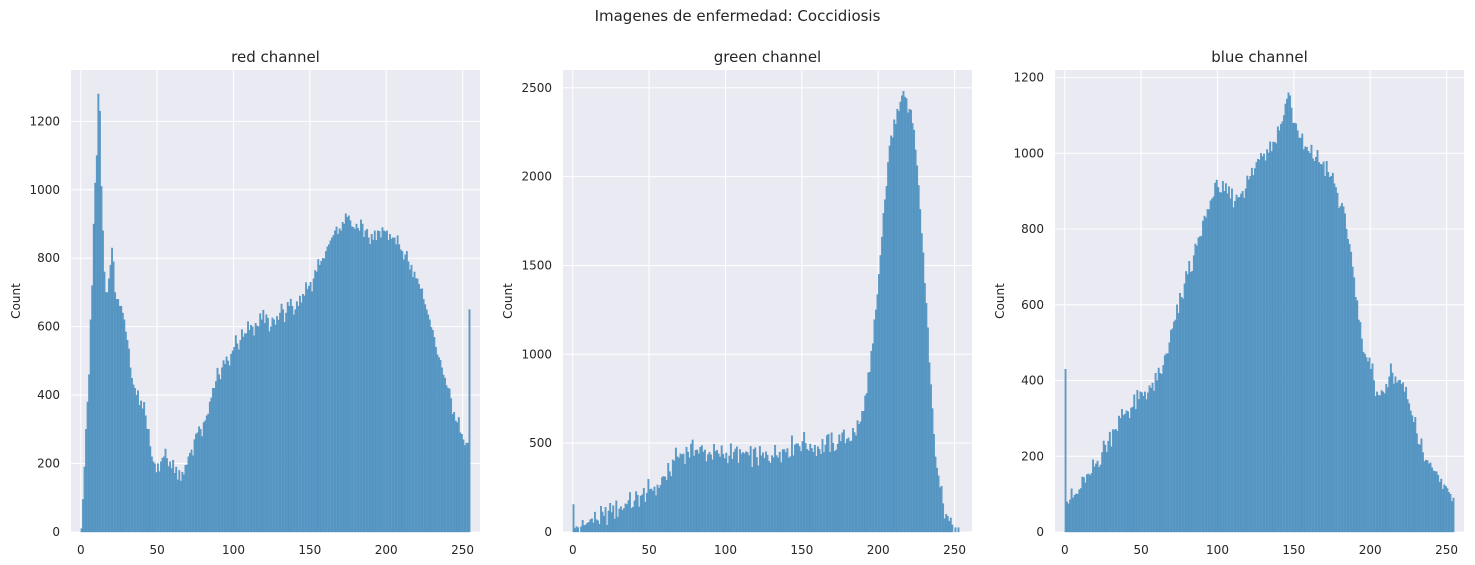 The image size is (1475, 565). I want to click on y-tick-label: 2500, so click(536, 88).